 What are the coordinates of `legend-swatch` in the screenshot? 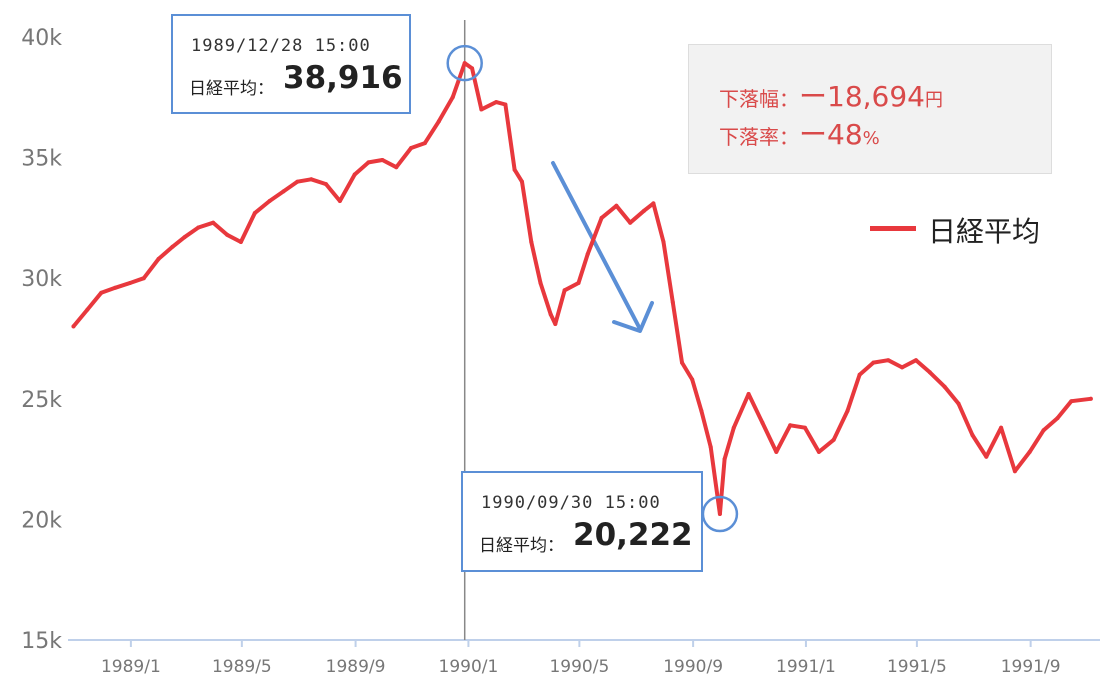 It's located at (893, 228).